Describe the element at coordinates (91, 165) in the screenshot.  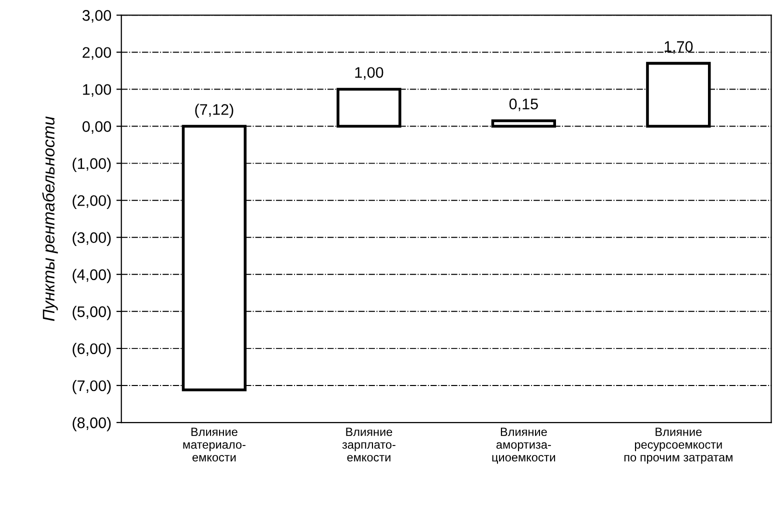
I see `y-tick-label: (1,00)` at that location.